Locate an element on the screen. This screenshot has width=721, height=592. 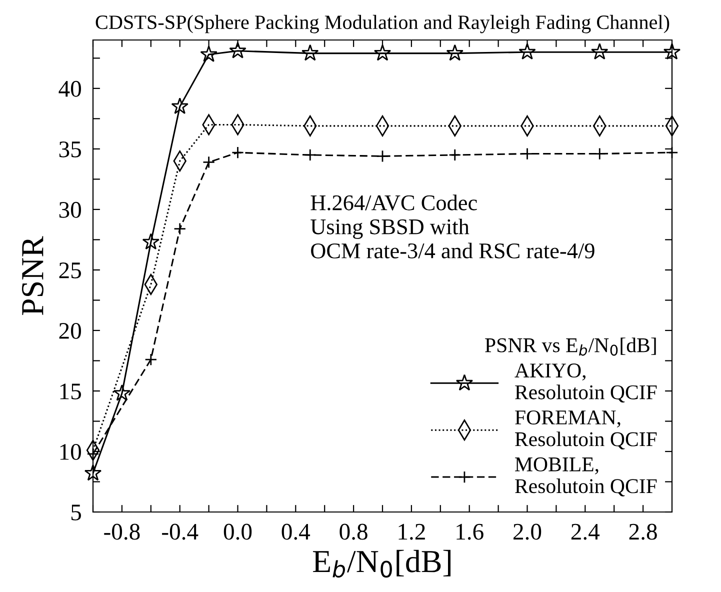
x-axis-title: E$_{b}$/N$_{0}$[dB] is located at coordinates (381, 564).